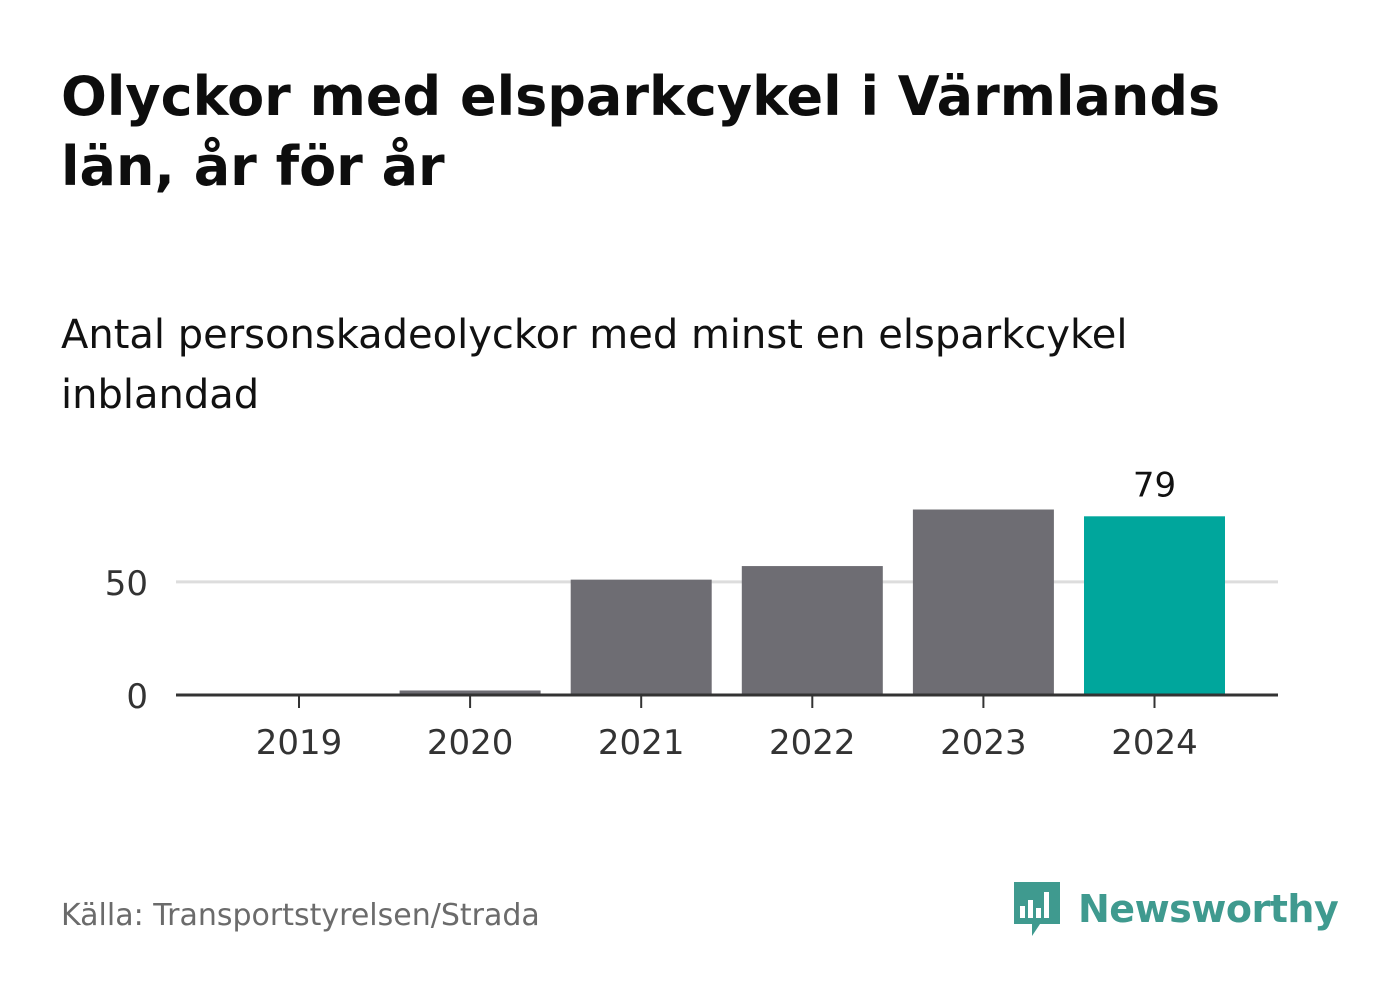 Image resolution: width=1382 pixels, height=999 pixels. What do you see at coordinates (470, 743) in the screenshot?
I see `x-tick-label: 2020` at bounding box center [470, 743].